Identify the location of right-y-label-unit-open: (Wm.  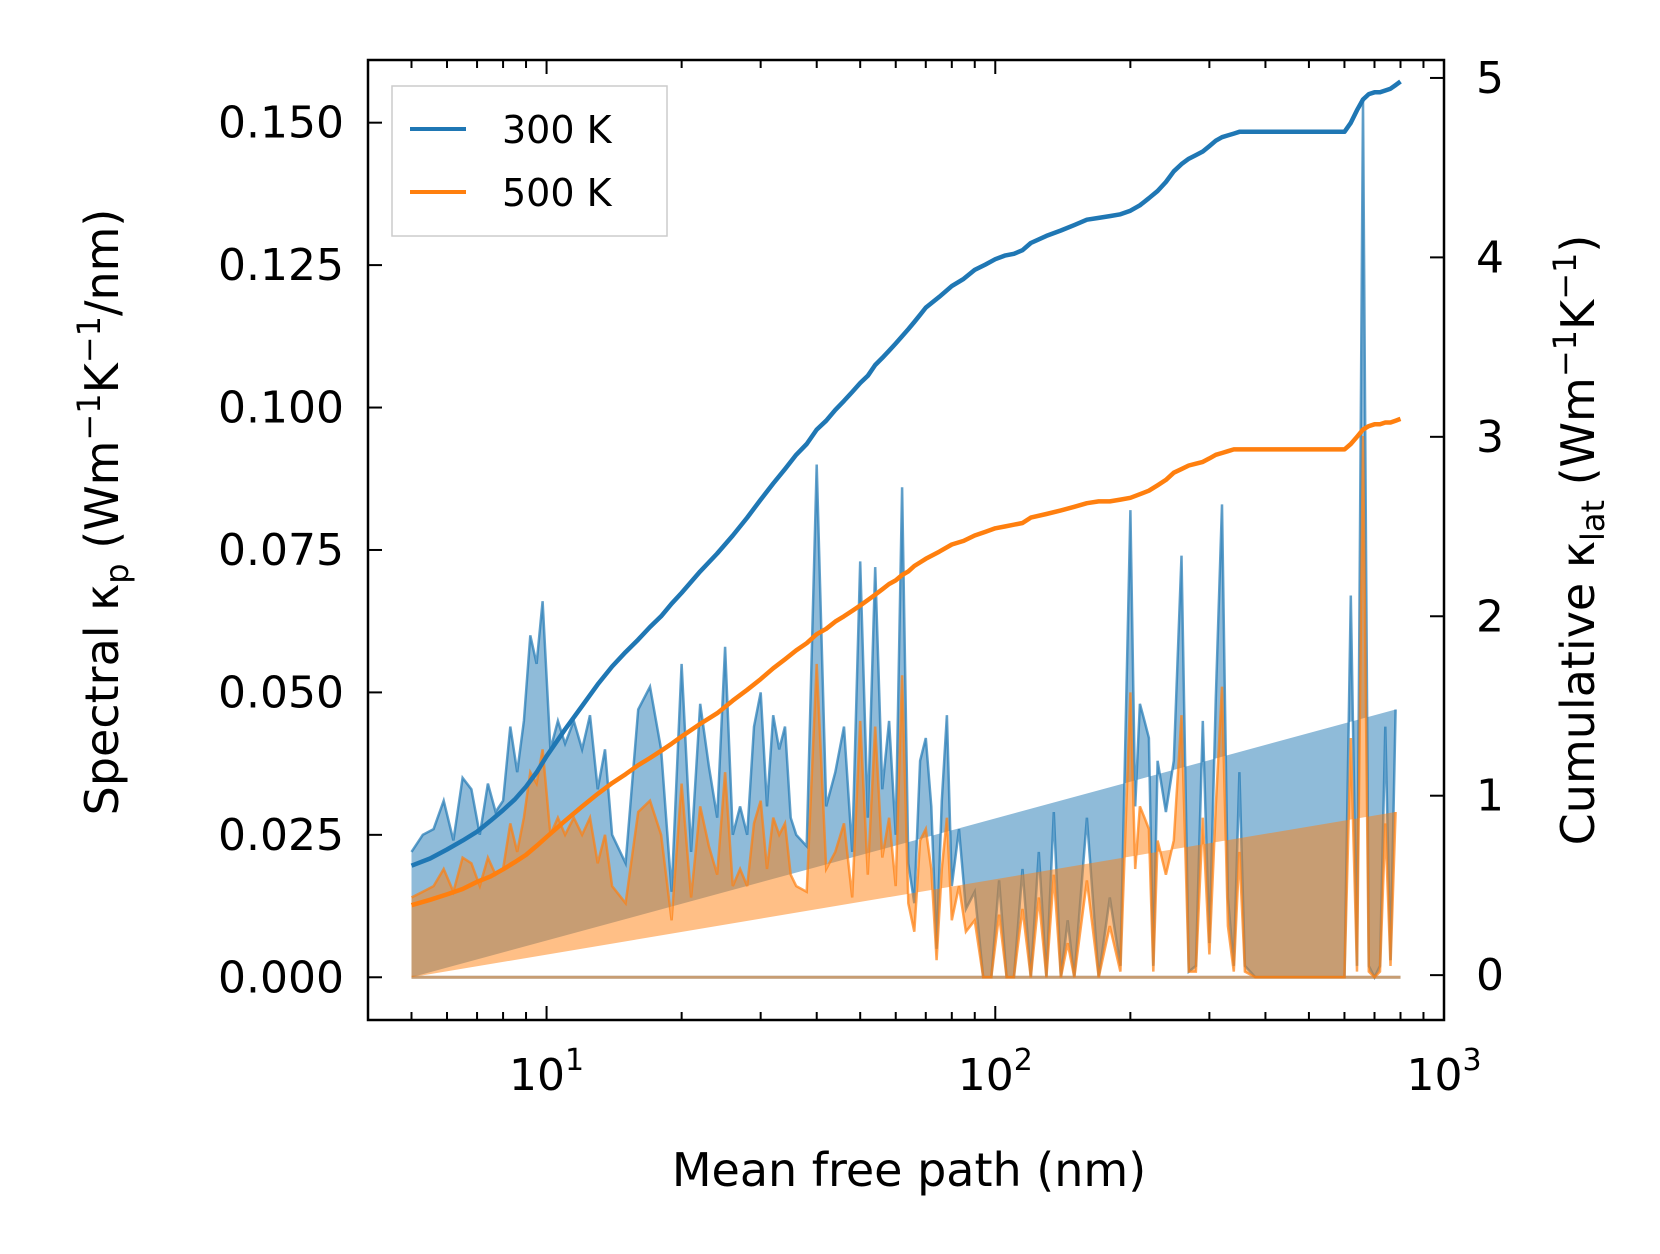
(1578, 438).